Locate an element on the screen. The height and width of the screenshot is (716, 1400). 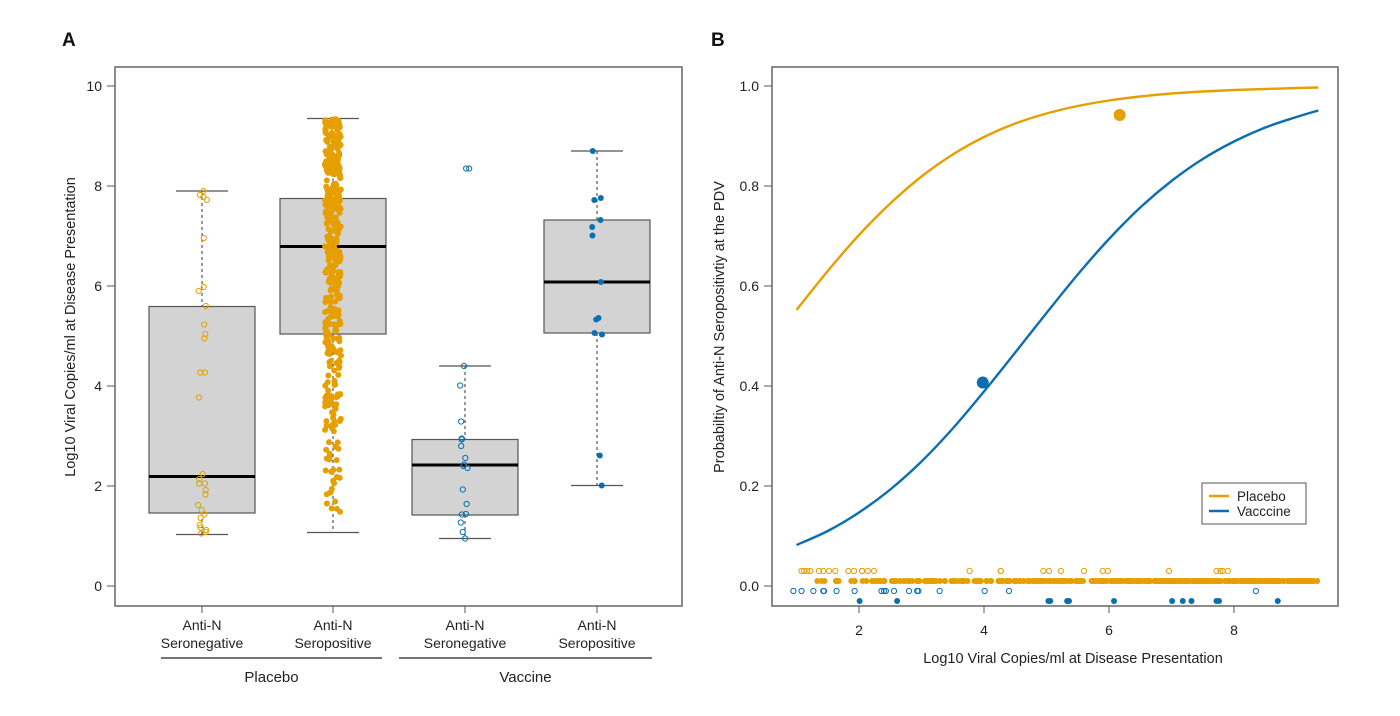
y-tick-label: 0.6 is located at coordinates (750, 286).